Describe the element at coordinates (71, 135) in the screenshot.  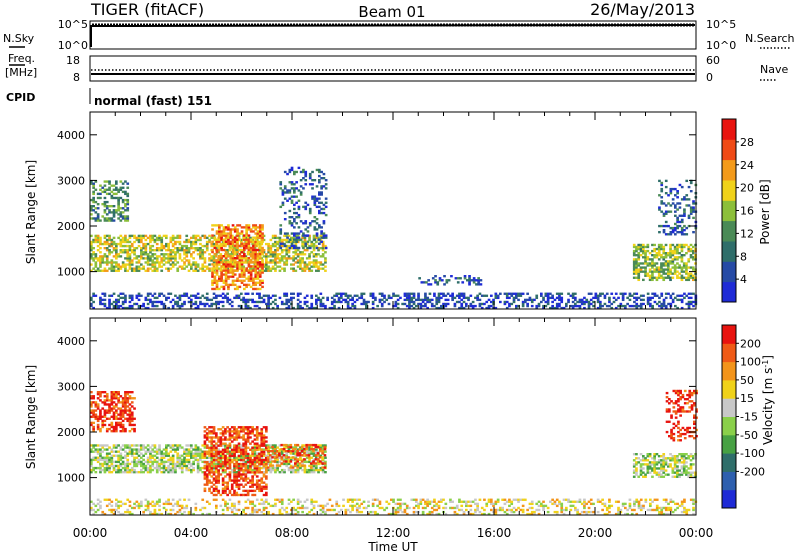
I see `power-y-tick-label: 4000` at that location.